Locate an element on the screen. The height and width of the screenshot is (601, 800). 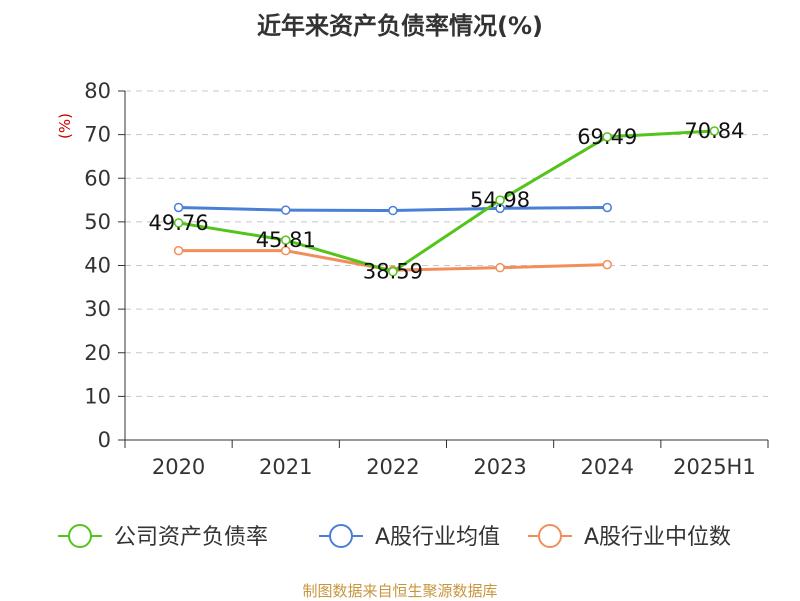
data-label: 69.49 is located at coordinates (607, 137).